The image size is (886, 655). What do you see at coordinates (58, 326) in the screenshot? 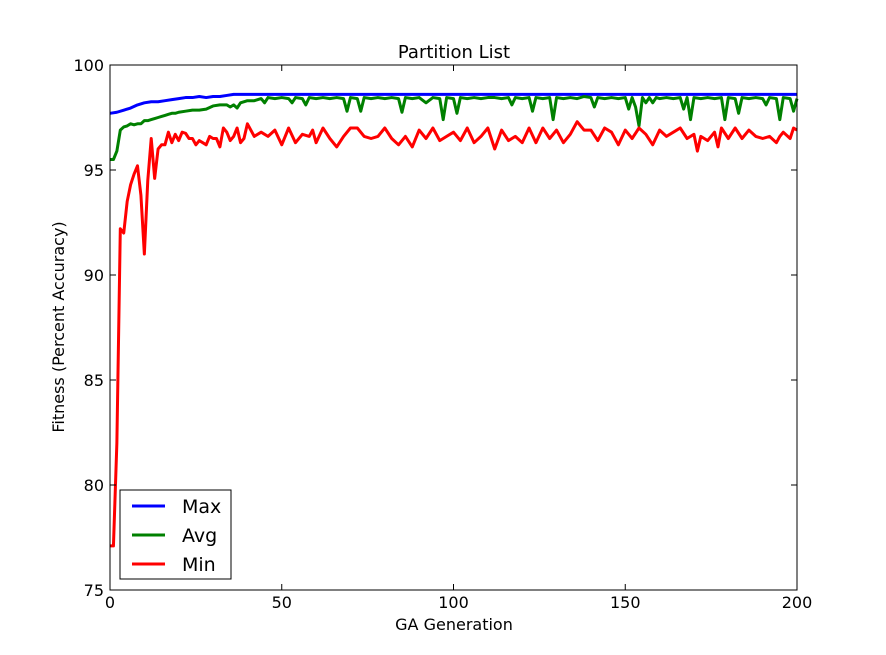
I see `y-axis-label: Fitness (Percent Accuracy)` at bounding box center [58, 326].